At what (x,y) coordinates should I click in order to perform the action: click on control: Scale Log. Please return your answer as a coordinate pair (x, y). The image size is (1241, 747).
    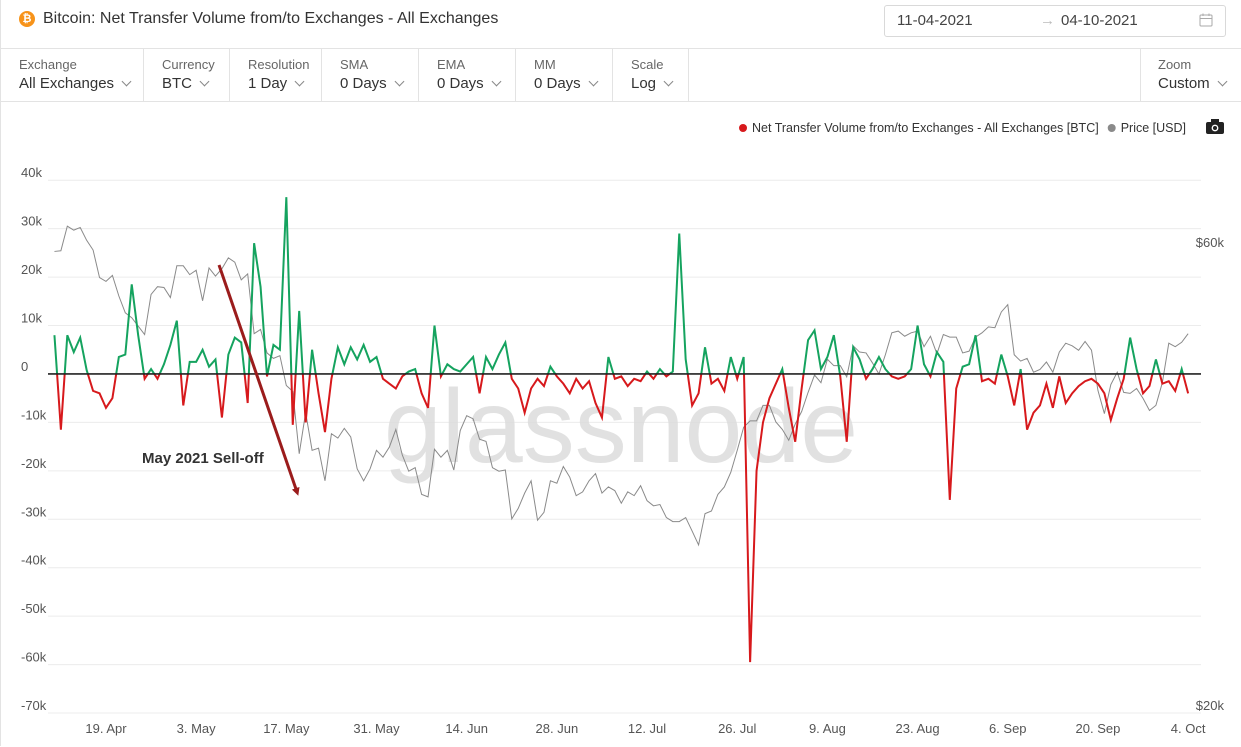
    Looking at the image, I should click on (651, 75).